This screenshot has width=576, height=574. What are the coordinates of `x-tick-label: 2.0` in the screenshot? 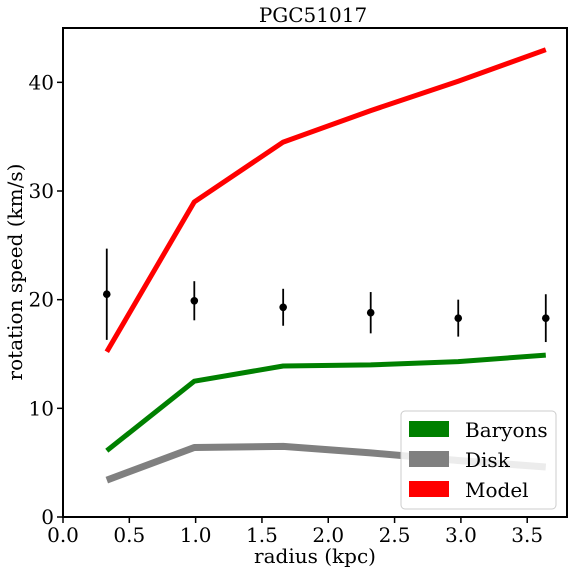 It's located at (328, 535).